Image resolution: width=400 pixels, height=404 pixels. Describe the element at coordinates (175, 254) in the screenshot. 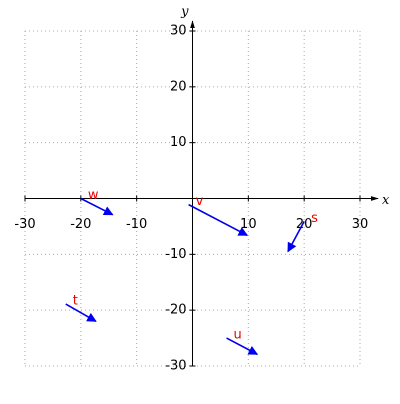

I see `y-tick-label: -10` at that location.